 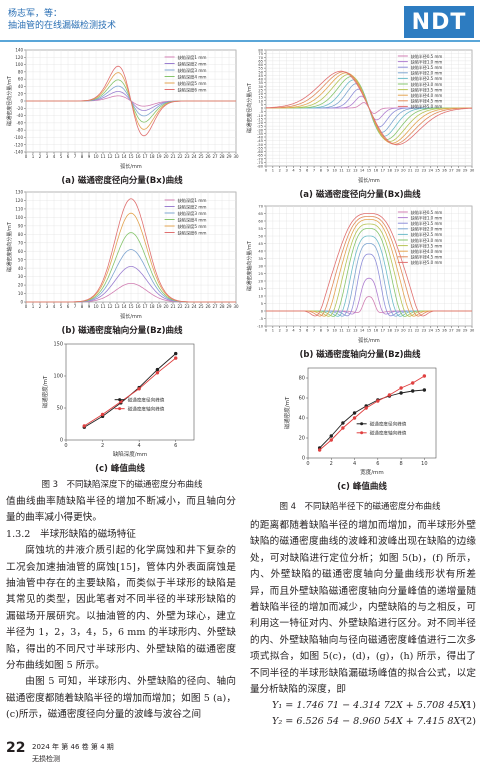 I want to click on x-tick-label: 21, so click(x=173, y=306).